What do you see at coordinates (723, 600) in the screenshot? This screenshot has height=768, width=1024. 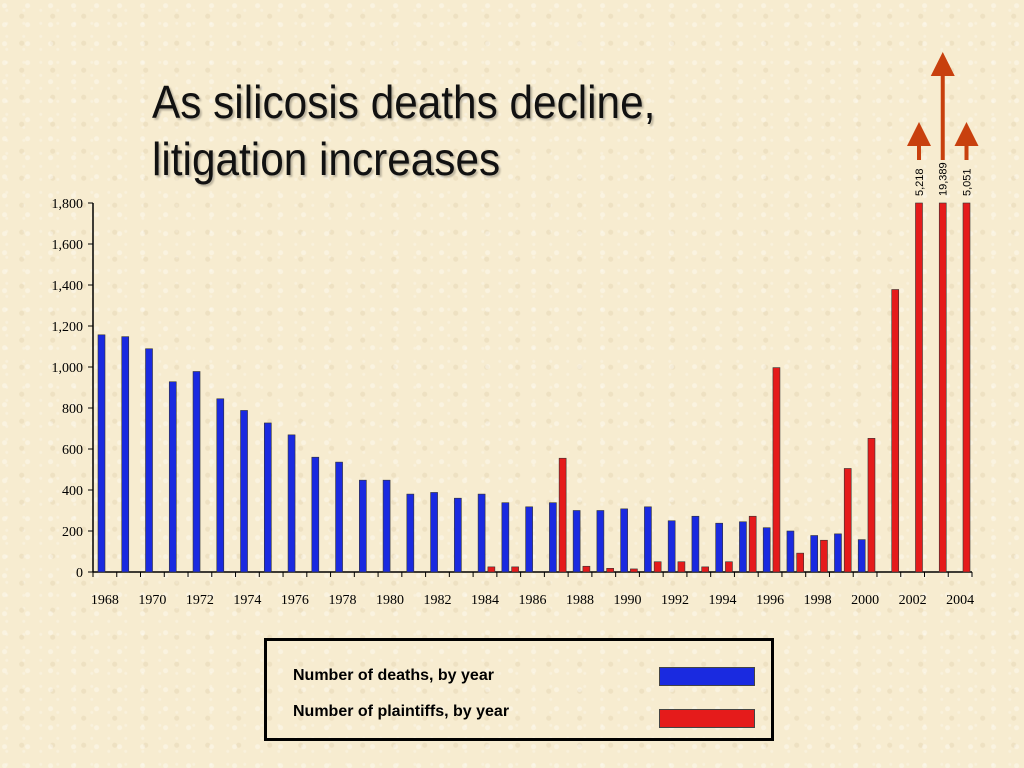 I see `x-tick-label: 1994` at bounding box center [723, 600].